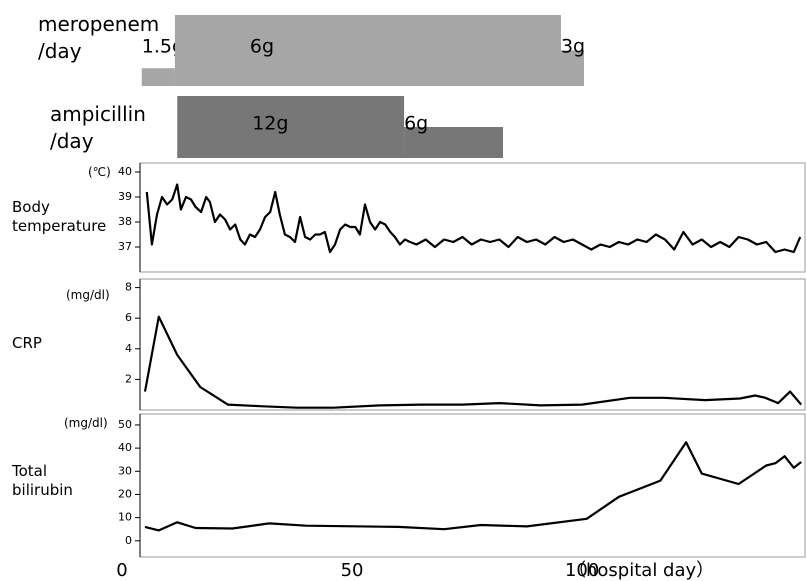 The height and width of the screenshot is (581, 807). Describe the element at coordinates (582, 570) in the screenshot. I see `x-tick-label: 100` at that location.